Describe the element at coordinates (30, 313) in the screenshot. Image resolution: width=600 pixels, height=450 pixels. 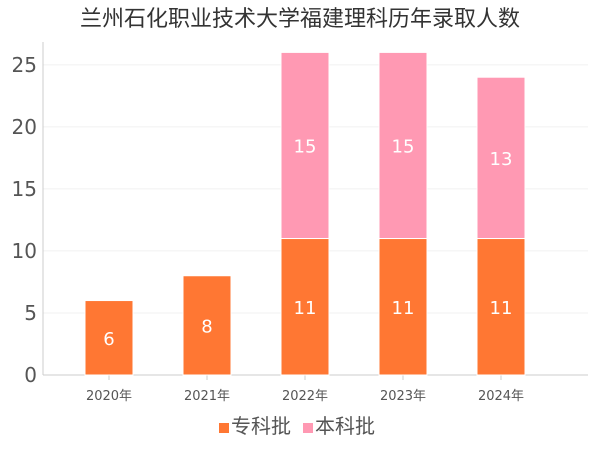
I see `y-tick-label: 5` at that location.